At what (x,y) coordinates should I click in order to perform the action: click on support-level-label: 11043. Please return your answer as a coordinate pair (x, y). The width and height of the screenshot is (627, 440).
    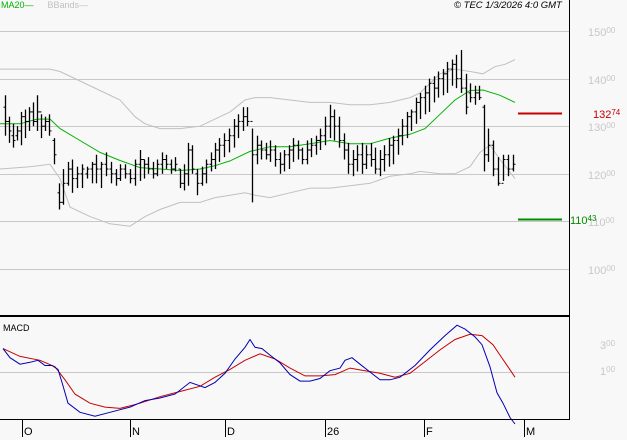
    Looking at the image, I should click on (583, 220).